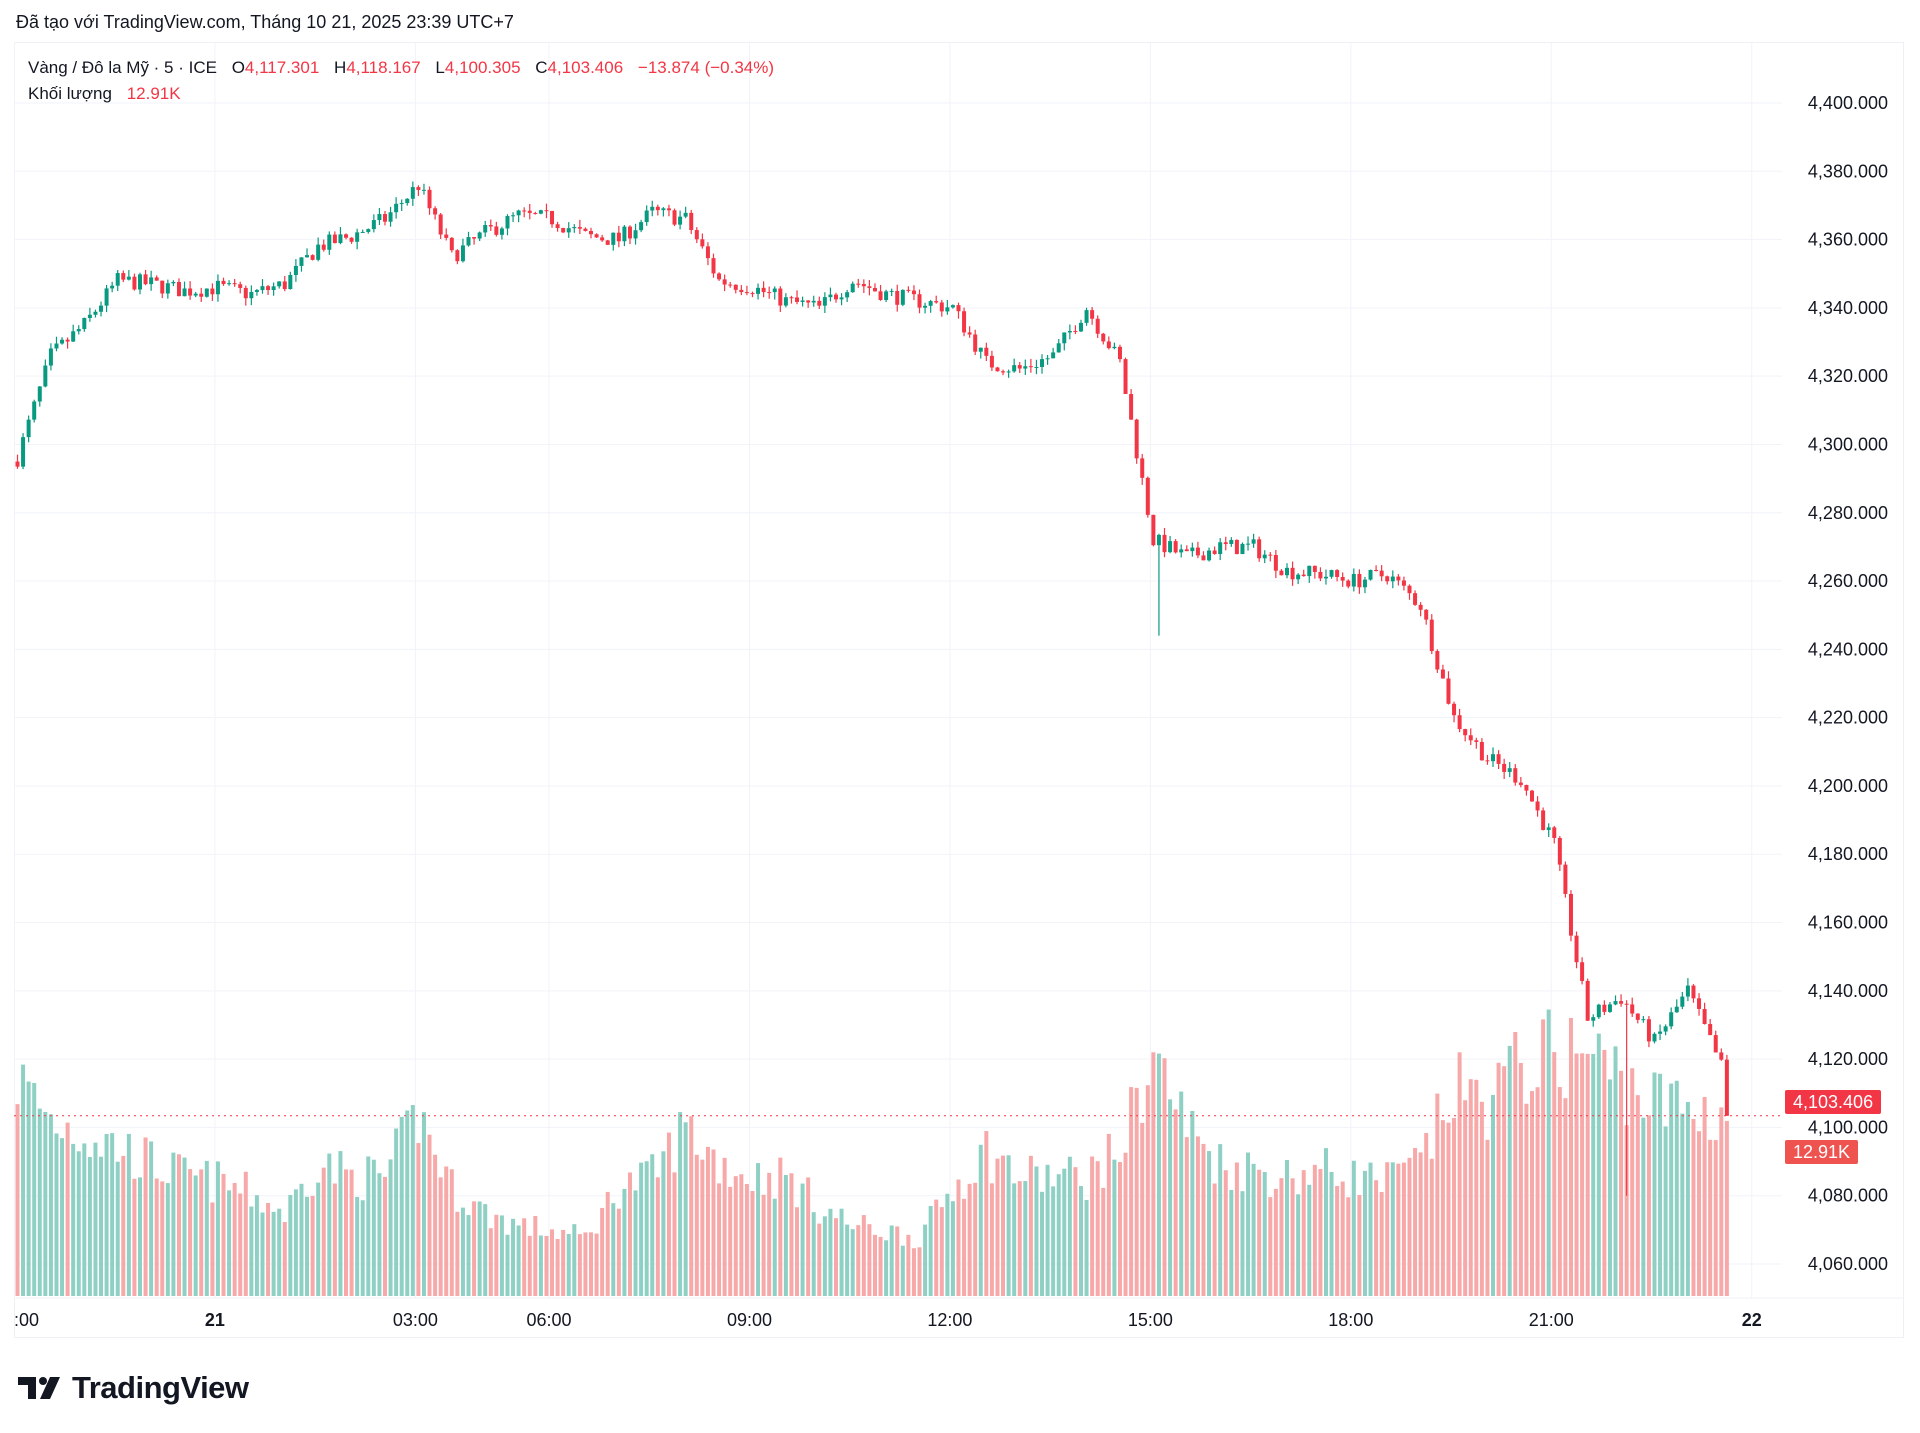  I want to click on time-tick-label: 12:00, so click(949, 1320).